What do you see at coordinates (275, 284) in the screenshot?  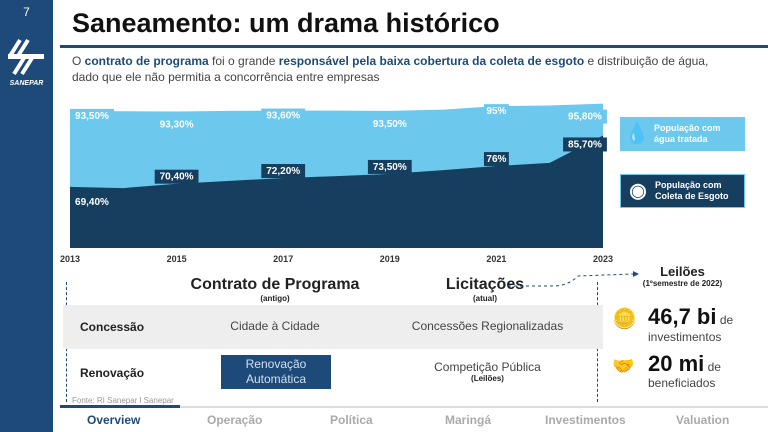 I see `col-title: Contrato de Programa` at bounding box center [275, 284].